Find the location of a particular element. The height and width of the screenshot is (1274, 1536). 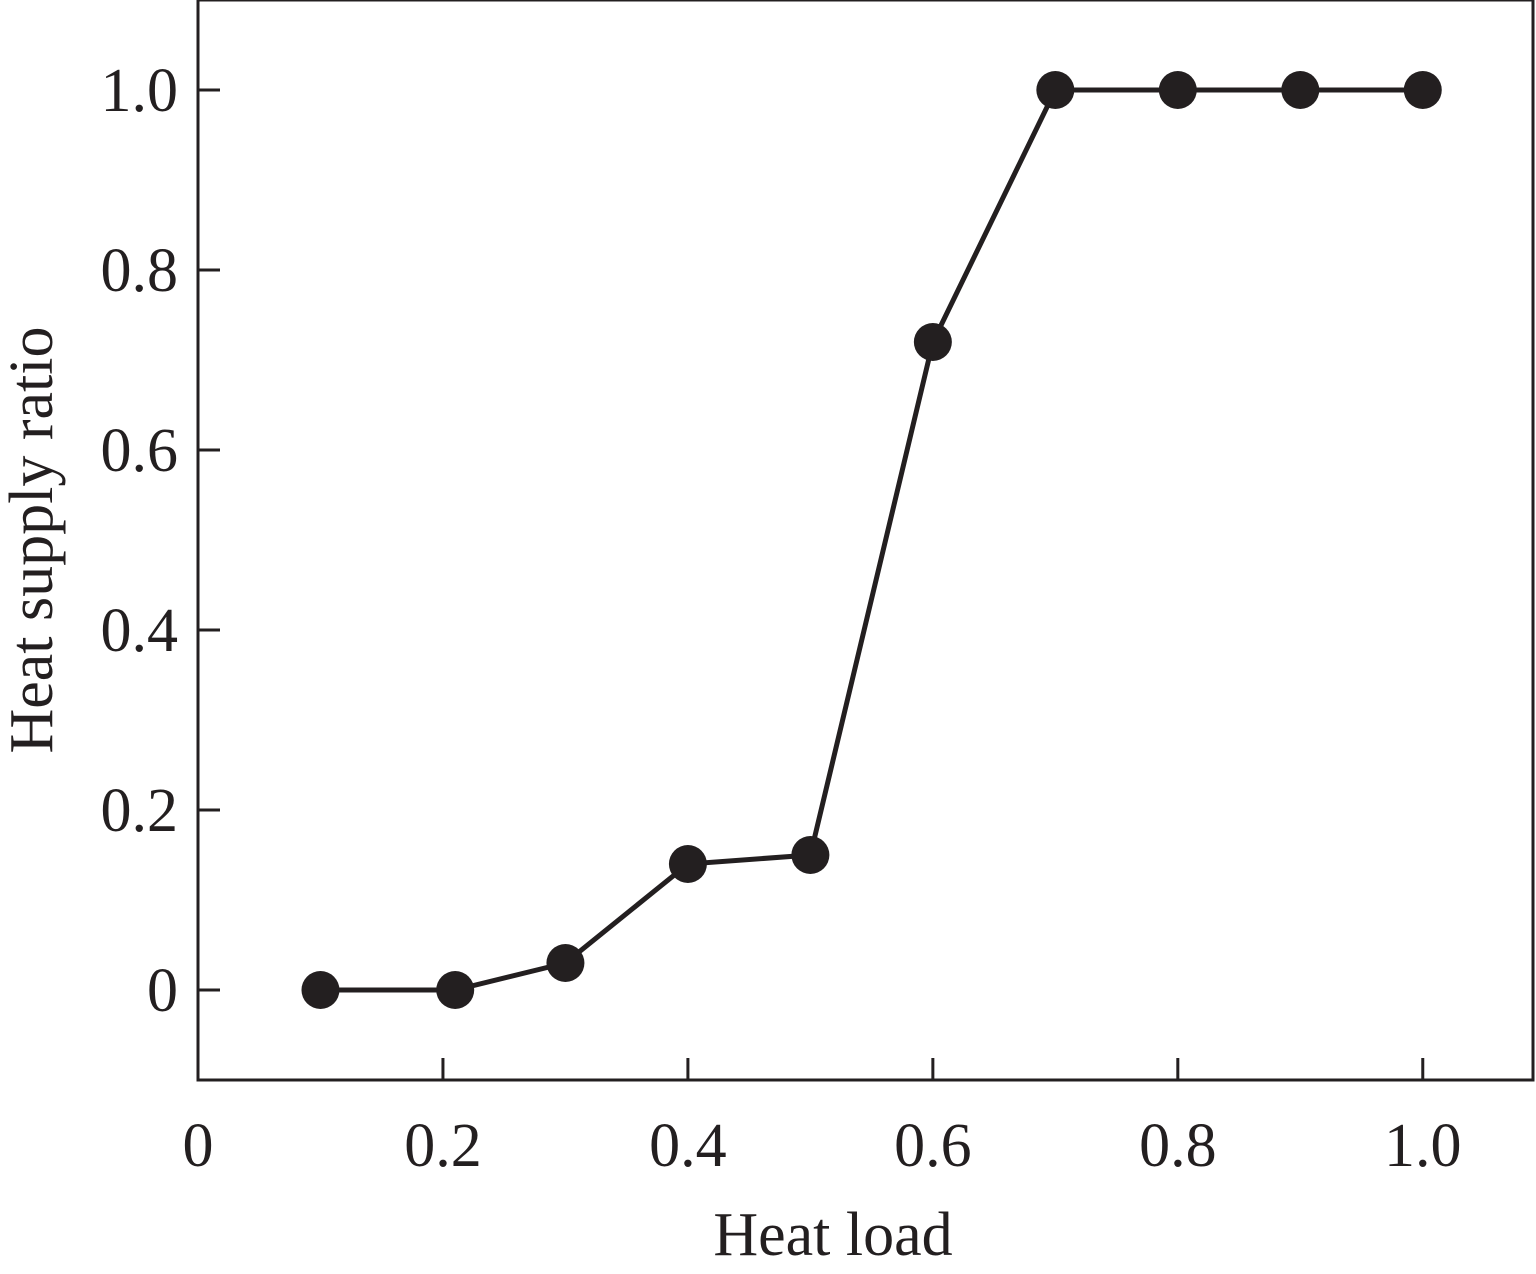

x-tick-label: 0.8 is located at coordinates (1178, 1146).